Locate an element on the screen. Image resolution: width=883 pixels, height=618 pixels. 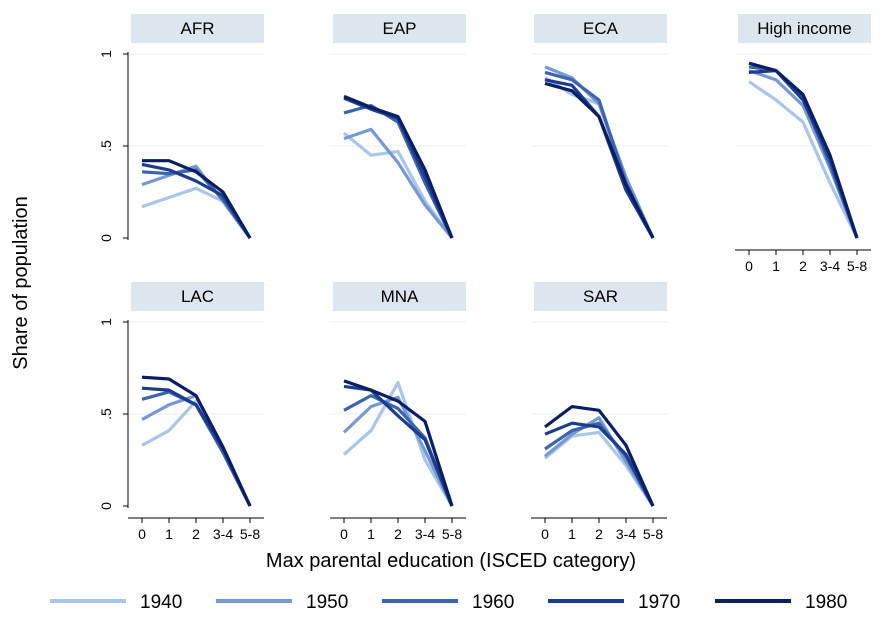
panel-mna: MNA 0 1 2 3-4 5-8 is located at coordinates (398, 412).